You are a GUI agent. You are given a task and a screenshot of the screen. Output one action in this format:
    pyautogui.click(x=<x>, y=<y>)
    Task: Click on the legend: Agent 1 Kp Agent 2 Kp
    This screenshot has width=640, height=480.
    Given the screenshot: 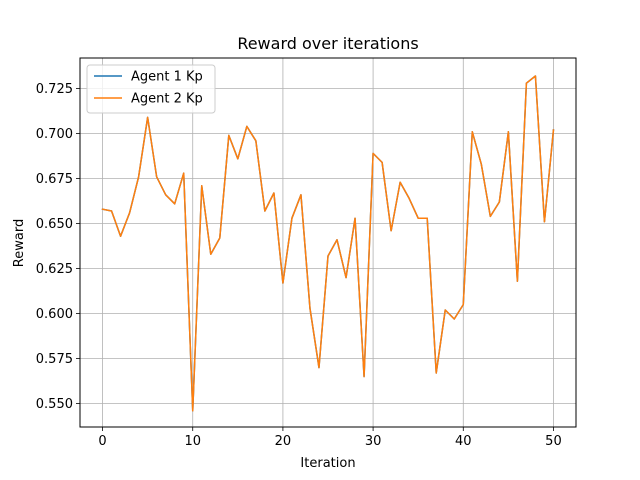 What is the action you would take?
    pyautogui.click(x=151, y=89)
    